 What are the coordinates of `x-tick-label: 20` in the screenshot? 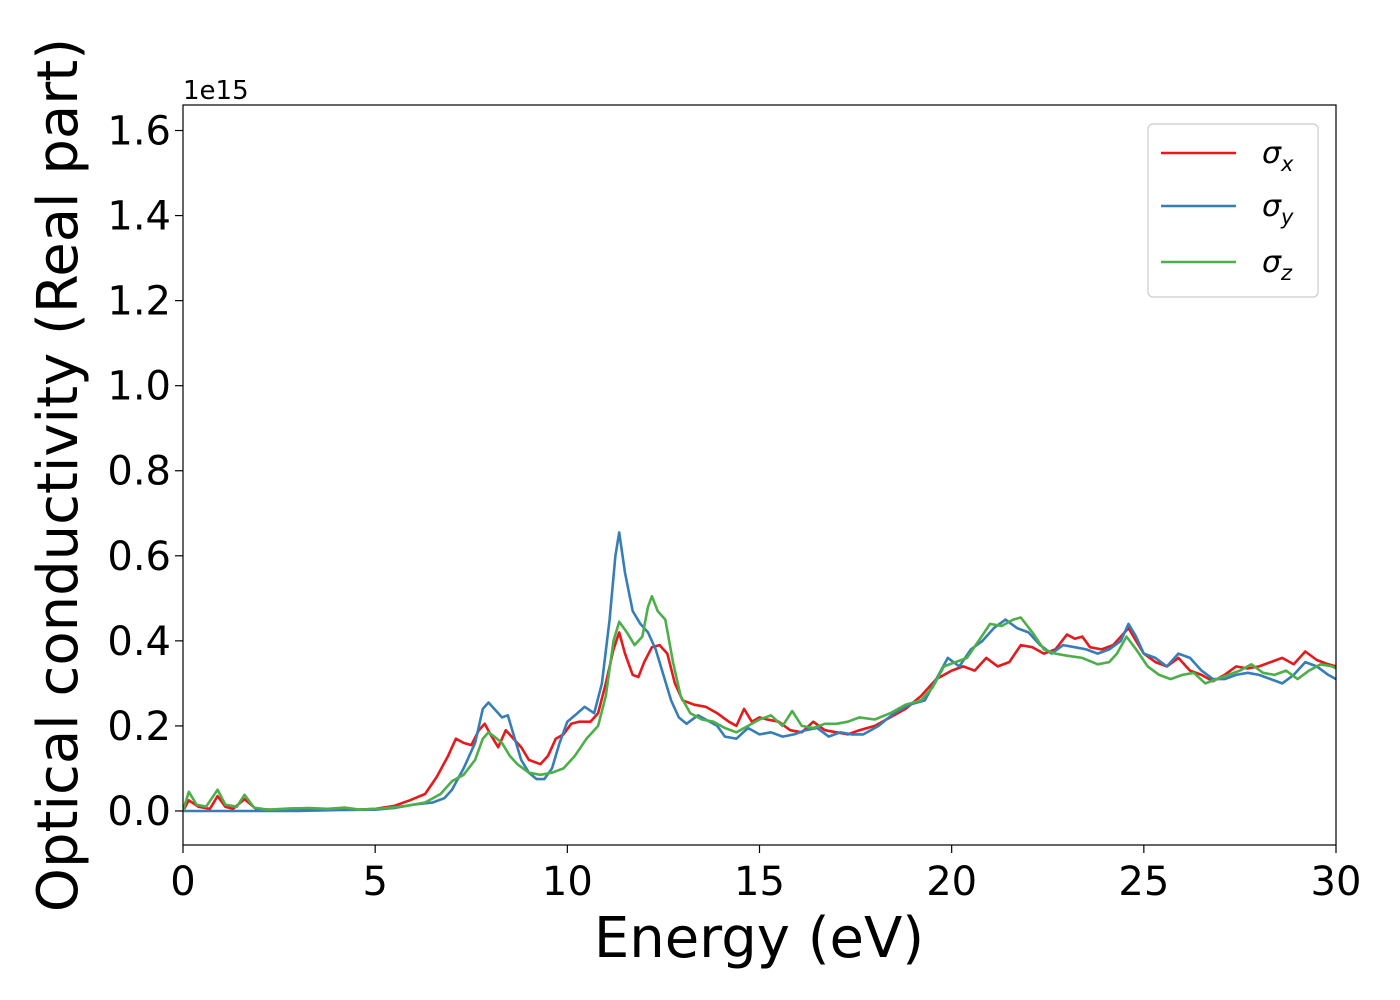 It's located at (951, 882).